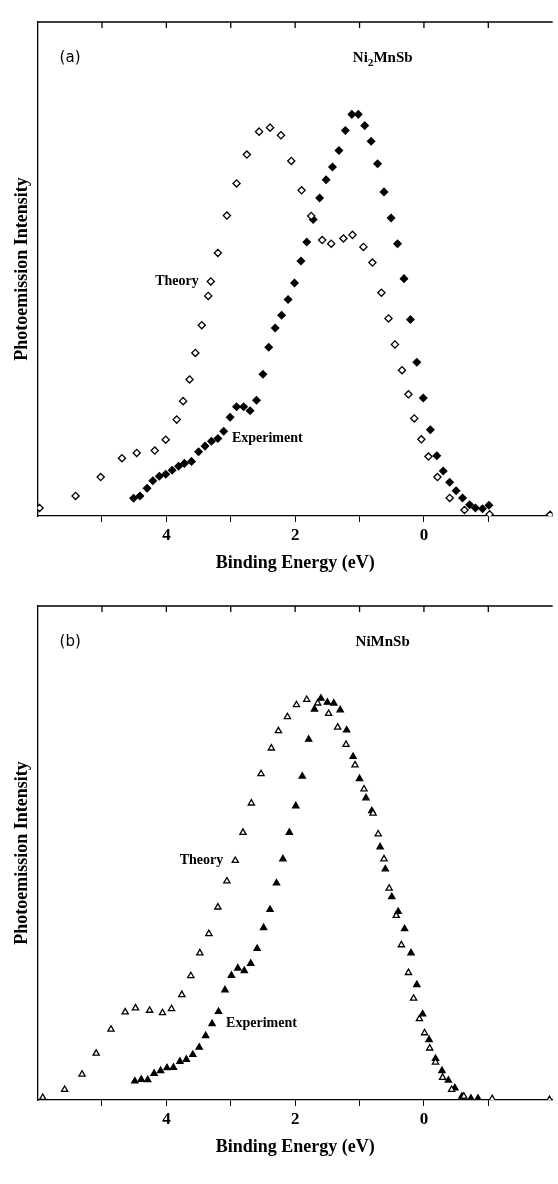 The image size is (558, 1184). Describe the element at coordinates (70, 640) in the screenshot. I see `text: (b)` at that location.